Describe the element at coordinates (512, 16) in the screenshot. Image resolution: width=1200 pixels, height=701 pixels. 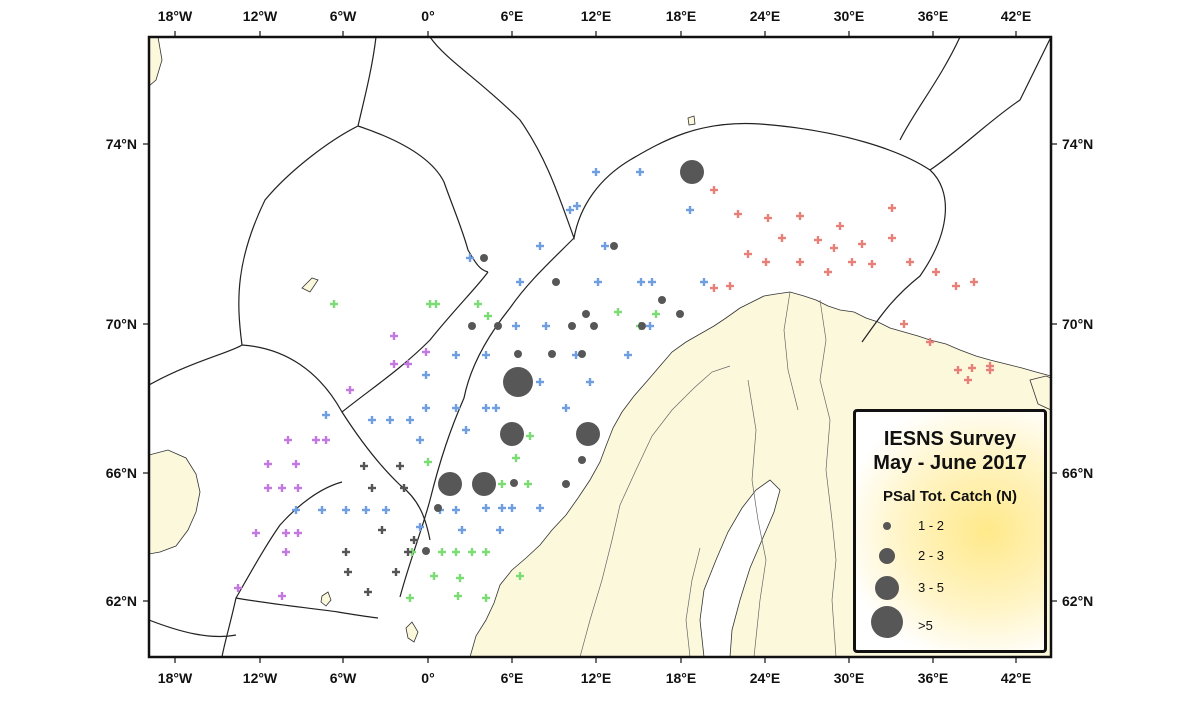
I see `top-lon-label: 6°E` at that location.